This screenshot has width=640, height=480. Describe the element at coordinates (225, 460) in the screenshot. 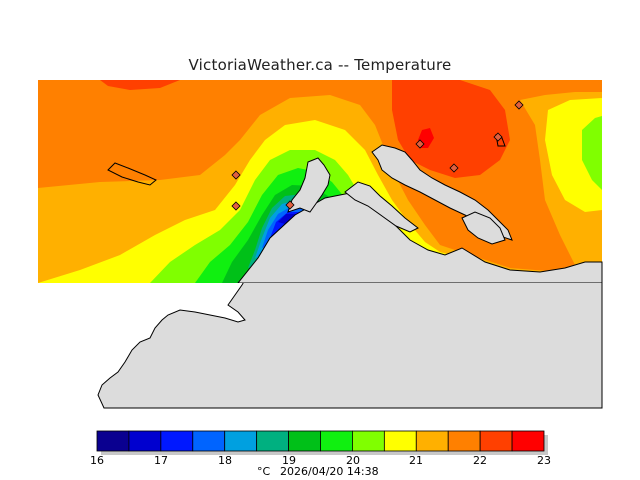

I see `legend-tick: 18` at that location.